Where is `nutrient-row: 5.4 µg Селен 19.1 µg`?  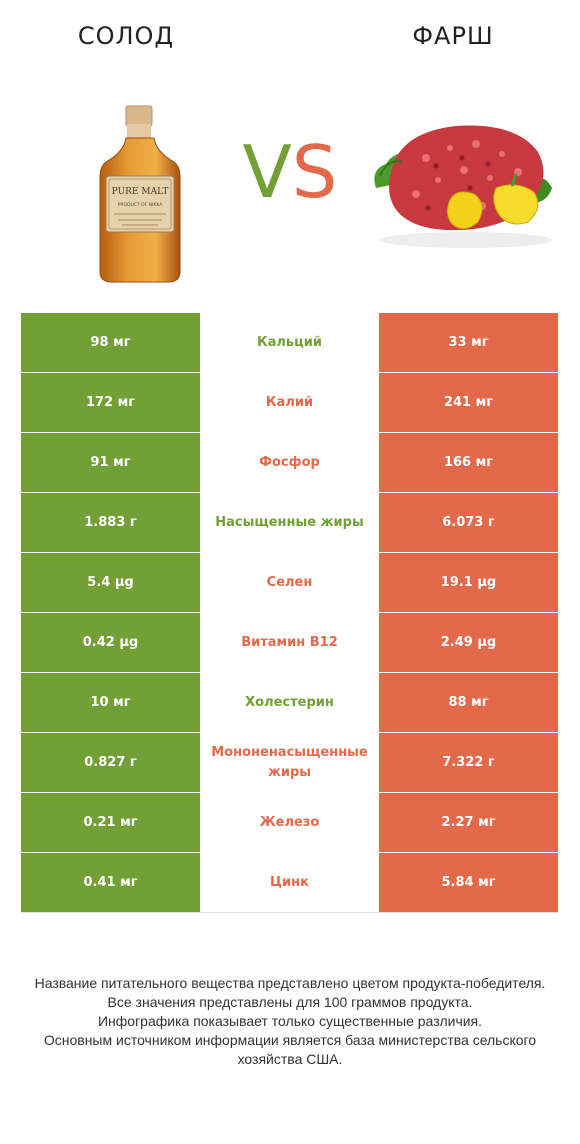 nutrient-row: 5.4 µg Селен 19.1 µg is located at coordinates (289, 582).